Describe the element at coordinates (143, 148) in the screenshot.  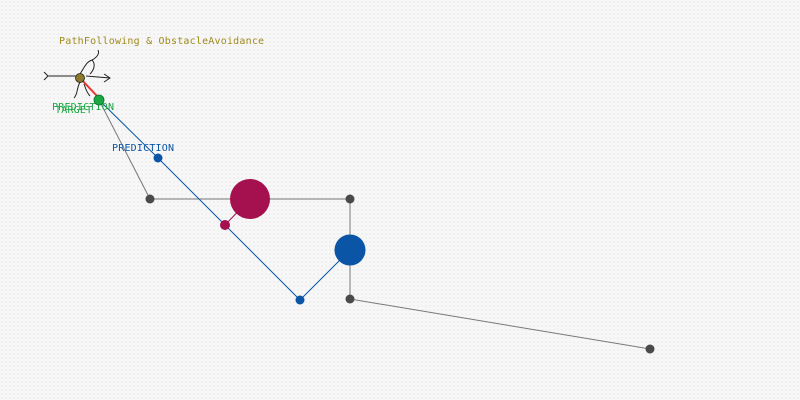
I see `prediction-label: PREDICTION` at that location.